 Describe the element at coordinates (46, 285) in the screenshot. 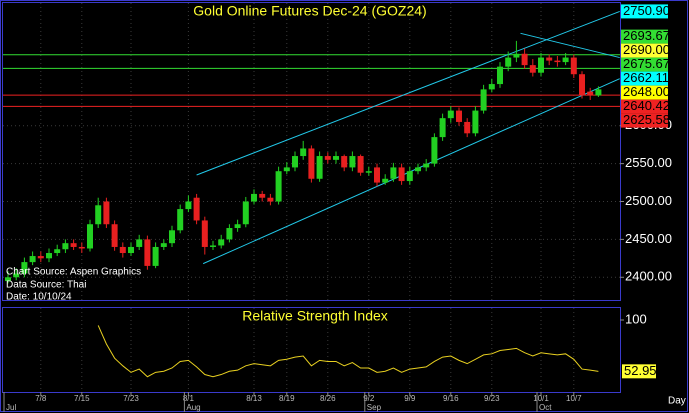

I see `note: Data Source: Thai` at that location.